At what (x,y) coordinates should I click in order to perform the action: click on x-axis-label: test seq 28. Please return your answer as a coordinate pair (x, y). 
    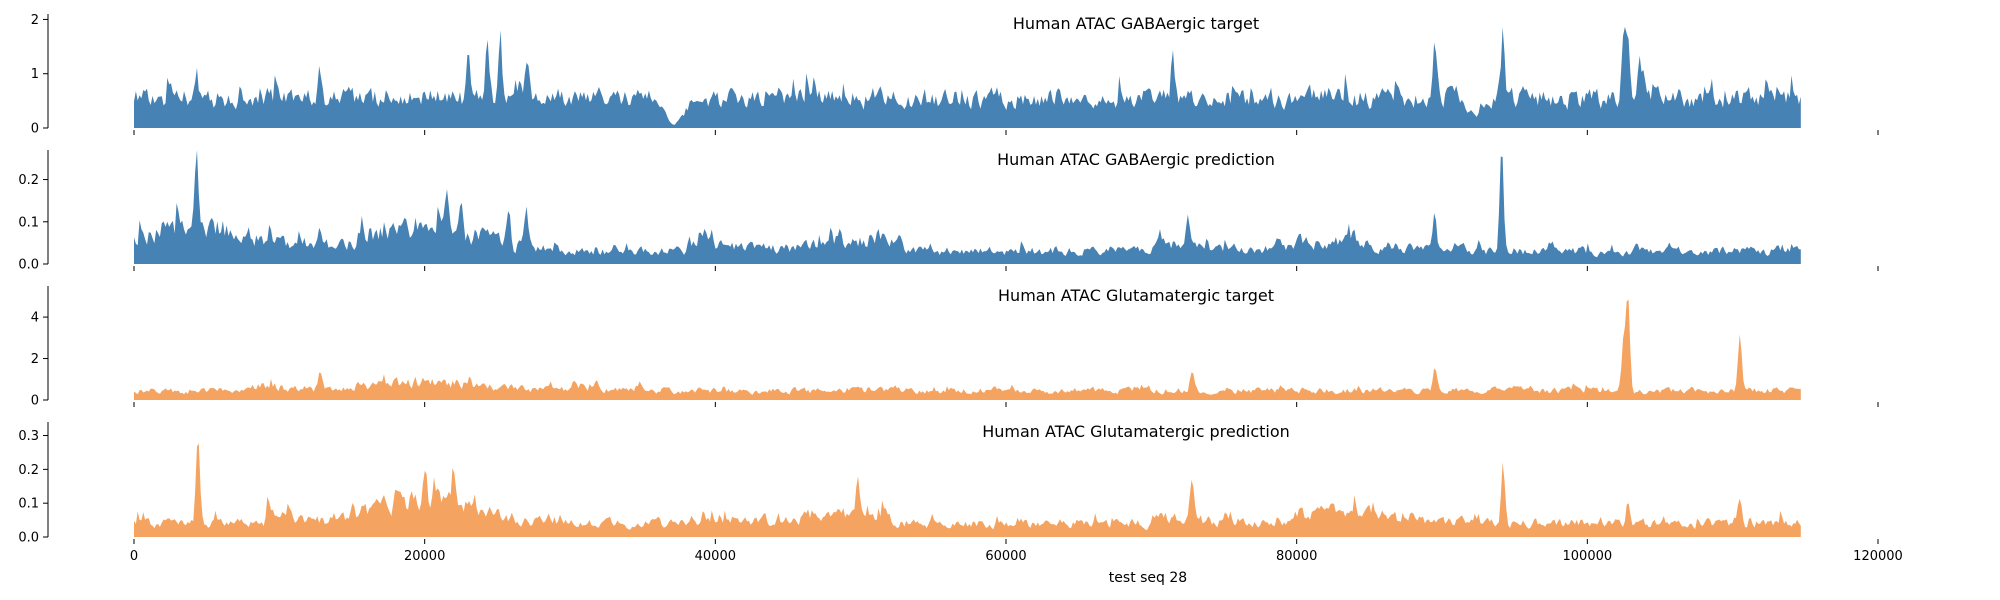
    Looking at the image, I should click on (1148, 578).